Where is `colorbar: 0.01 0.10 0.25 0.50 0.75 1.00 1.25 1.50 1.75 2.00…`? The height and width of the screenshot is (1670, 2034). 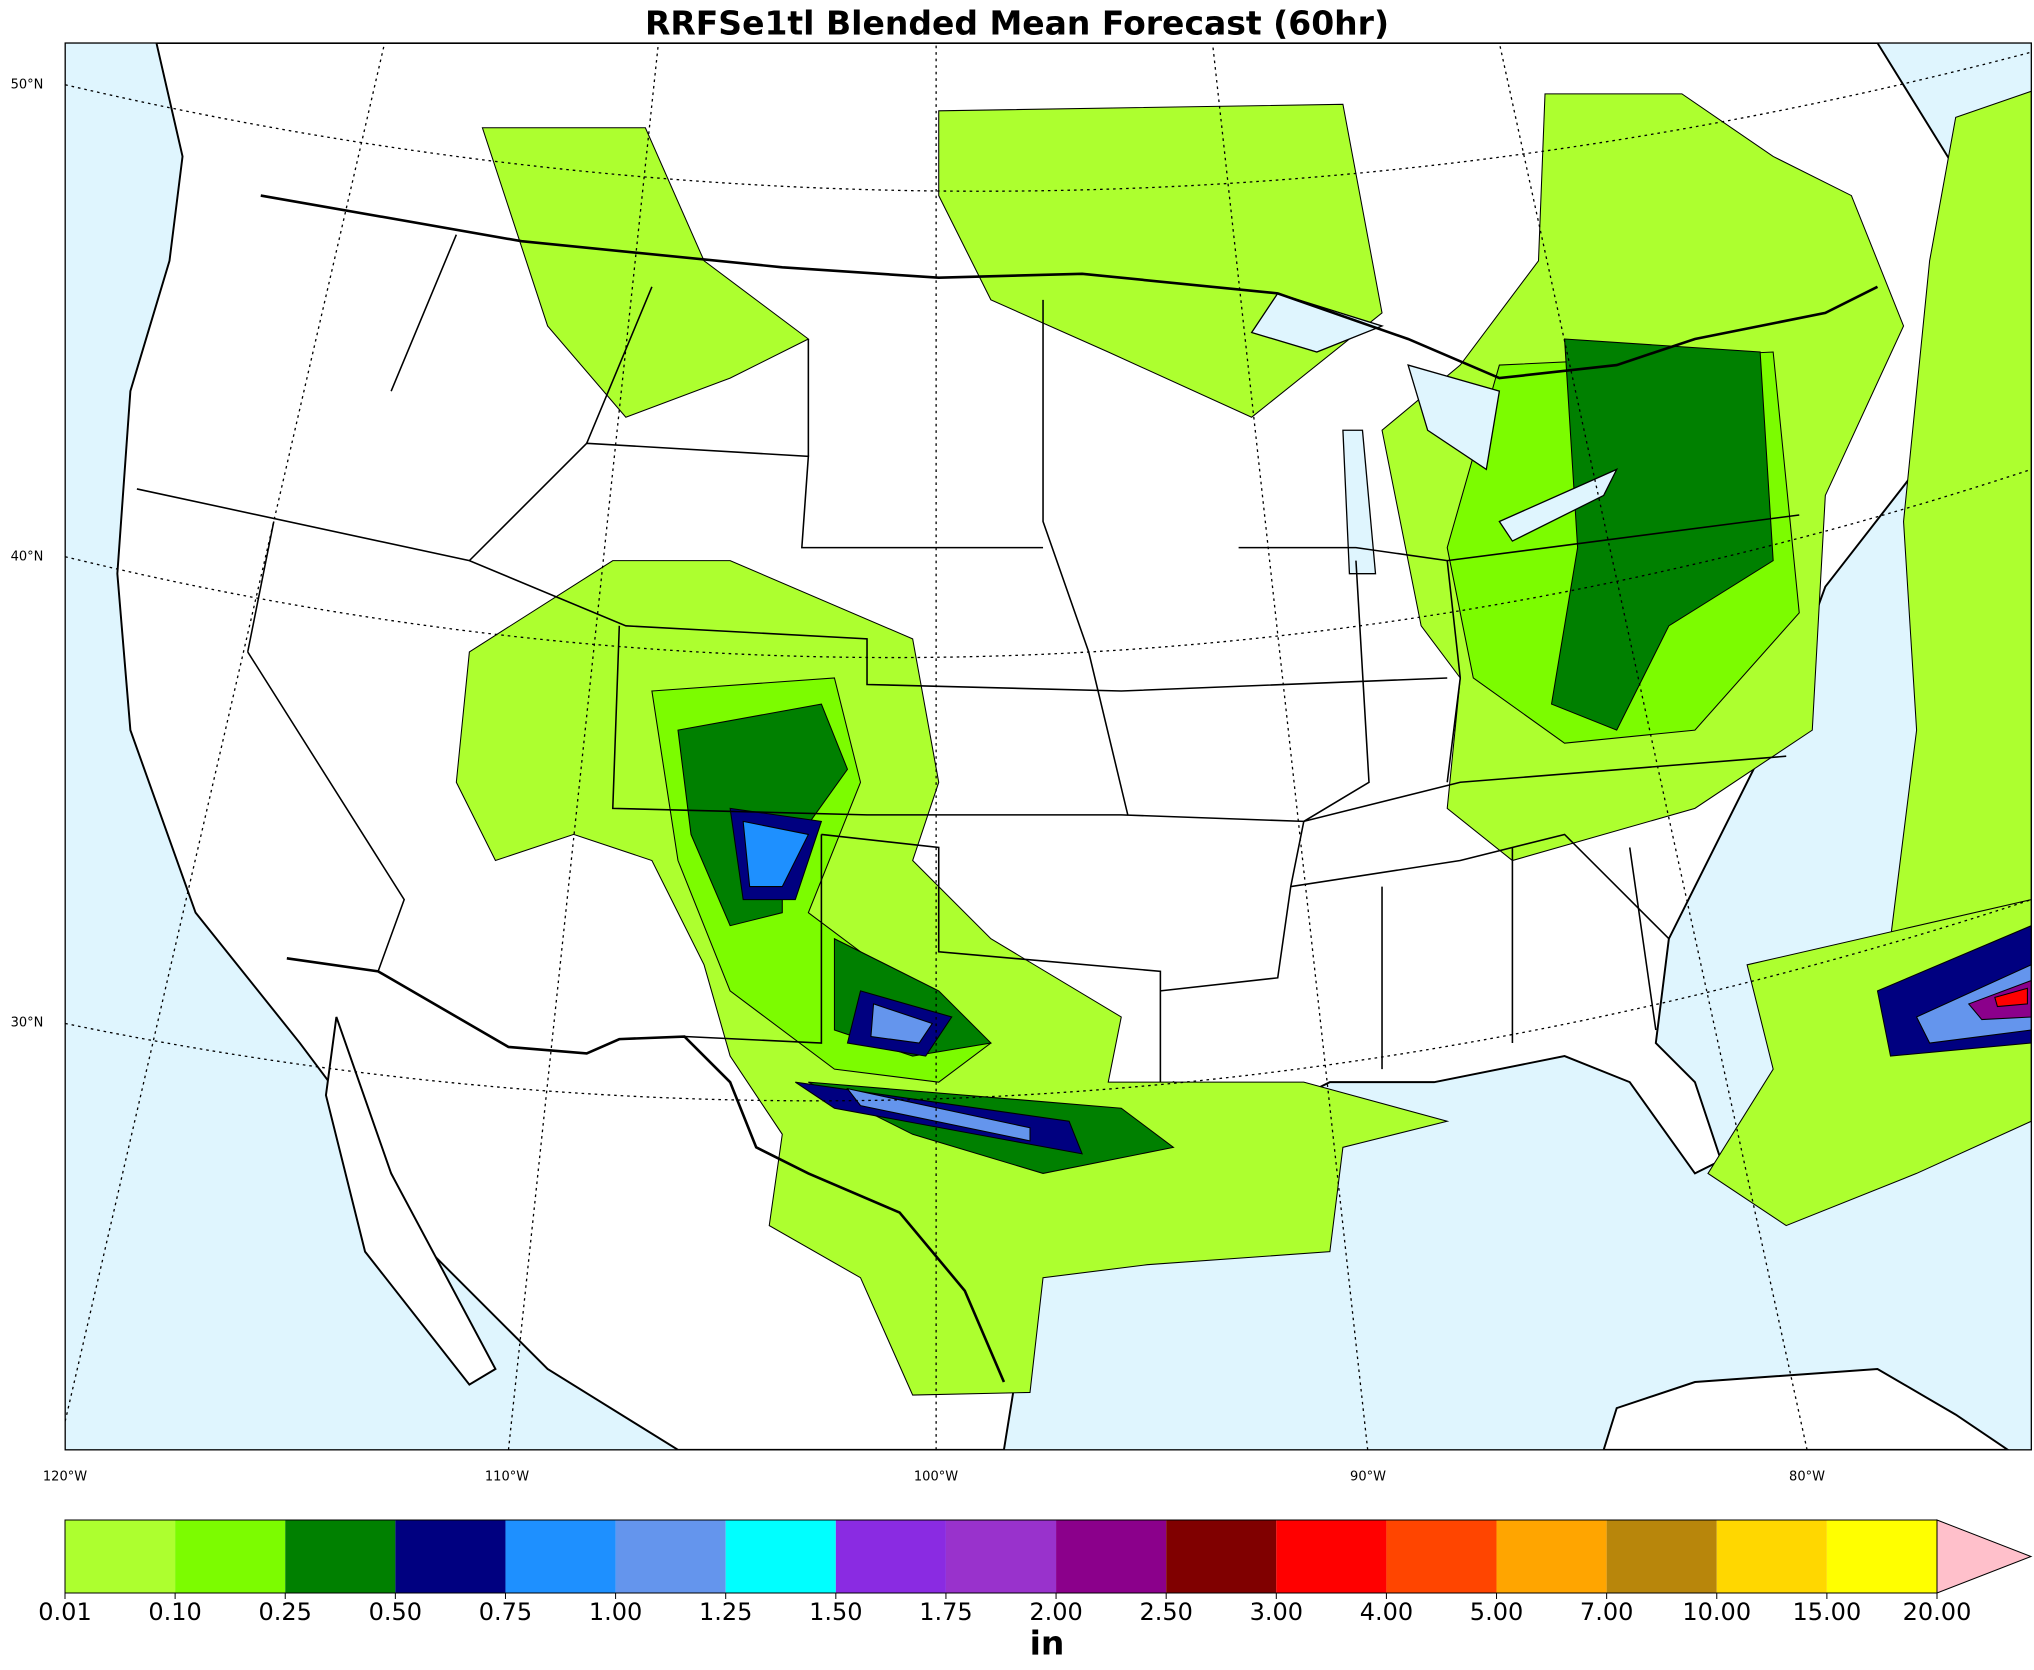 colorbar: 0.01 0.10 0.25 0.50 0.75 1.00 1.25 1.50 1.75 2.00… is located at coordinates (1035, 1572).